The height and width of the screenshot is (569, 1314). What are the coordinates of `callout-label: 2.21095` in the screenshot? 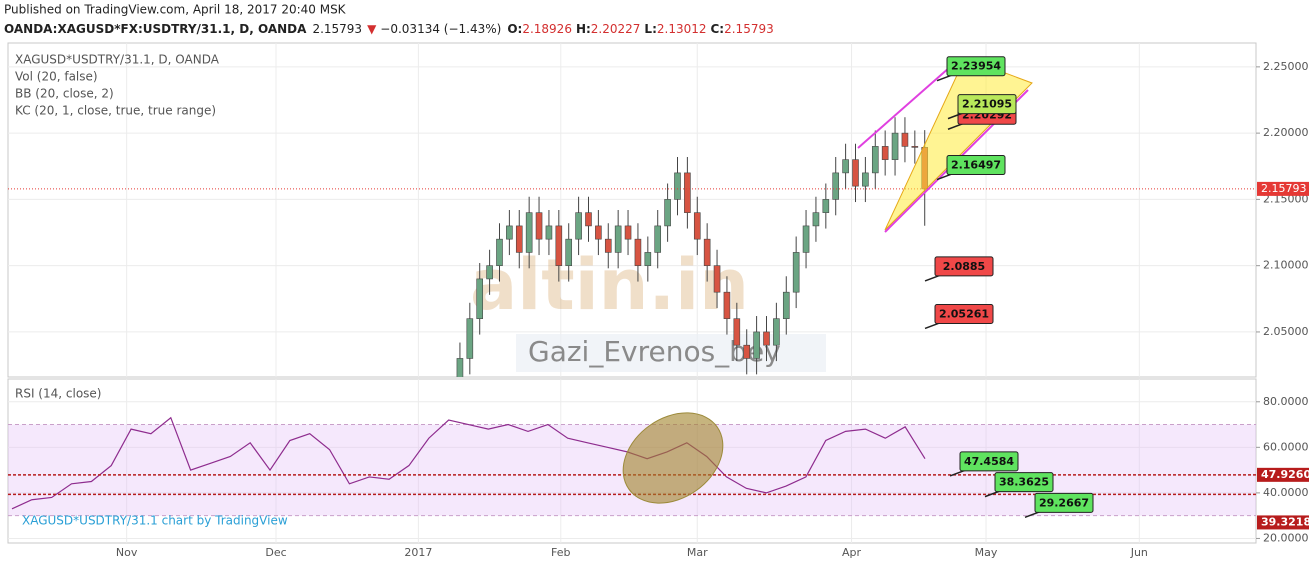 It's located at (987, 104).